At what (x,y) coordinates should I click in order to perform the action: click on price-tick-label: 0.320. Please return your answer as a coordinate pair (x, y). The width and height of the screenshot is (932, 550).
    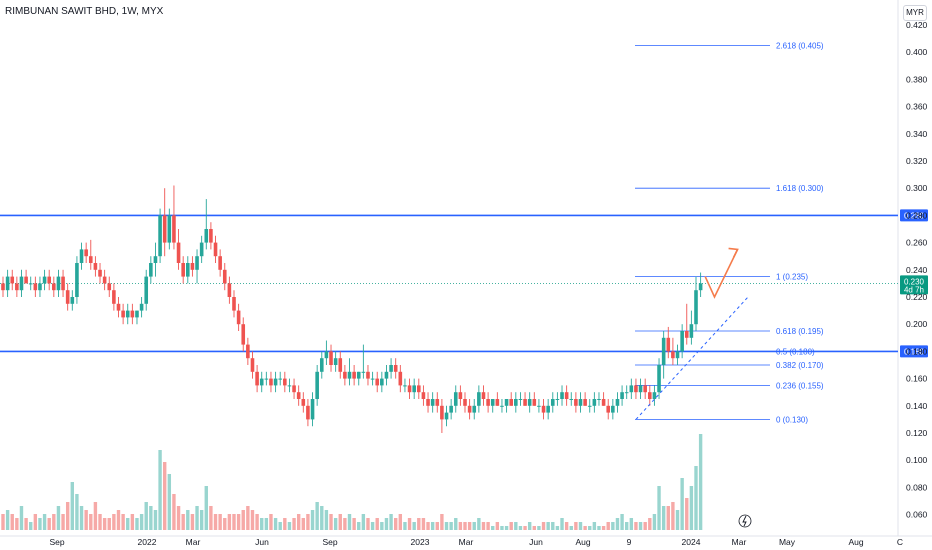
    Looking at the image, I should click on (917, 161).